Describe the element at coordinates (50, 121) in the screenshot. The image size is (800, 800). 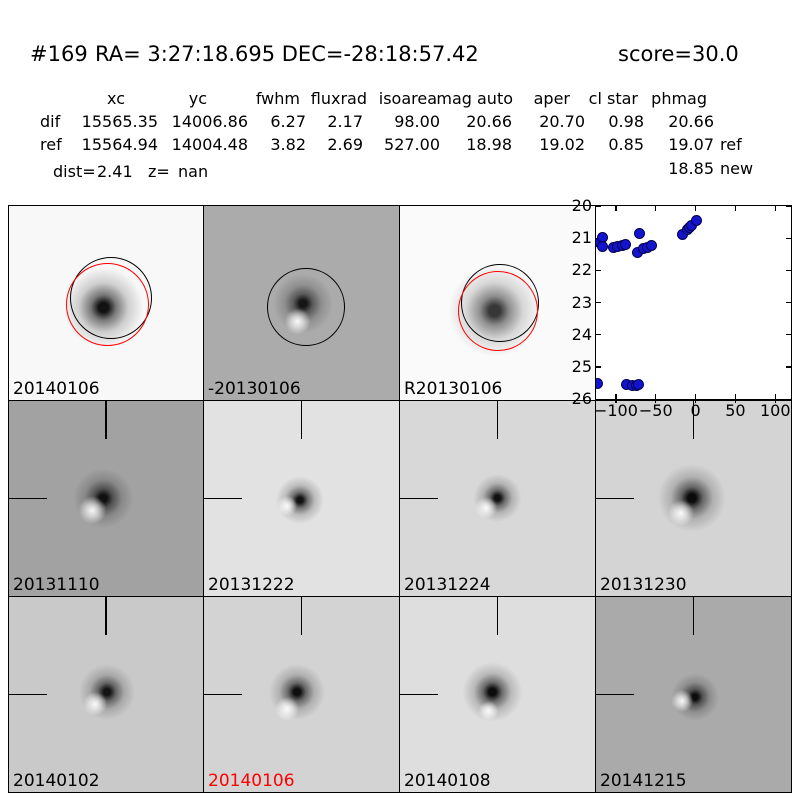
I see `row-label-dif: dif` at that location.